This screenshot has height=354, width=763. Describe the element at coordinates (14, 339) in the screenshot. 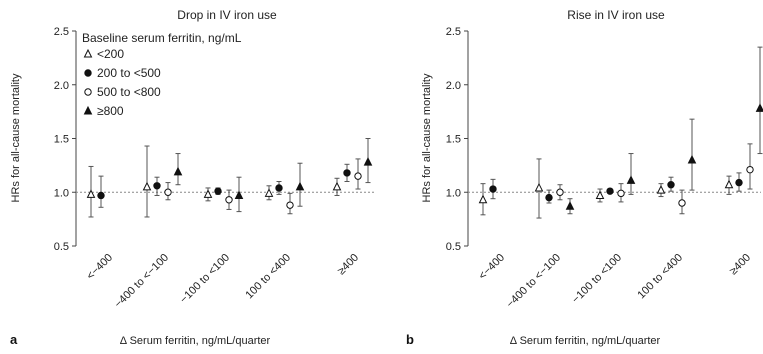

I see `panel-label: a` at that location.